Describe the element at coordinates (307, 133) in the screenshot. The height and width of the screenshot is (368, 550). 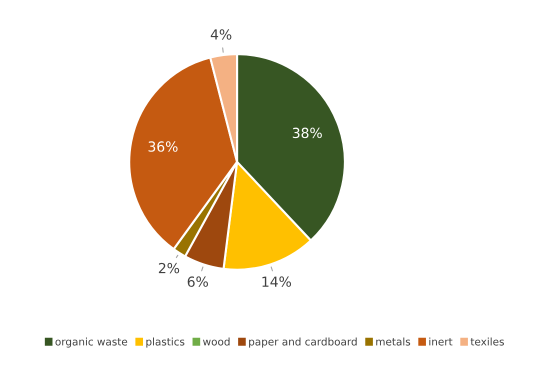
I see `data-label: 38%` at that location.